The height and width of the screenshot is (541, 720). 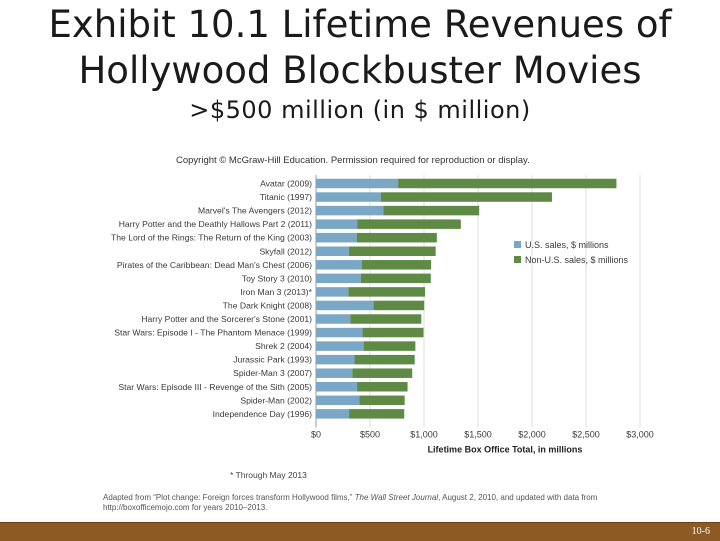 I want to click on category-label: Skyfall (2012), so click(x=285, y=251).